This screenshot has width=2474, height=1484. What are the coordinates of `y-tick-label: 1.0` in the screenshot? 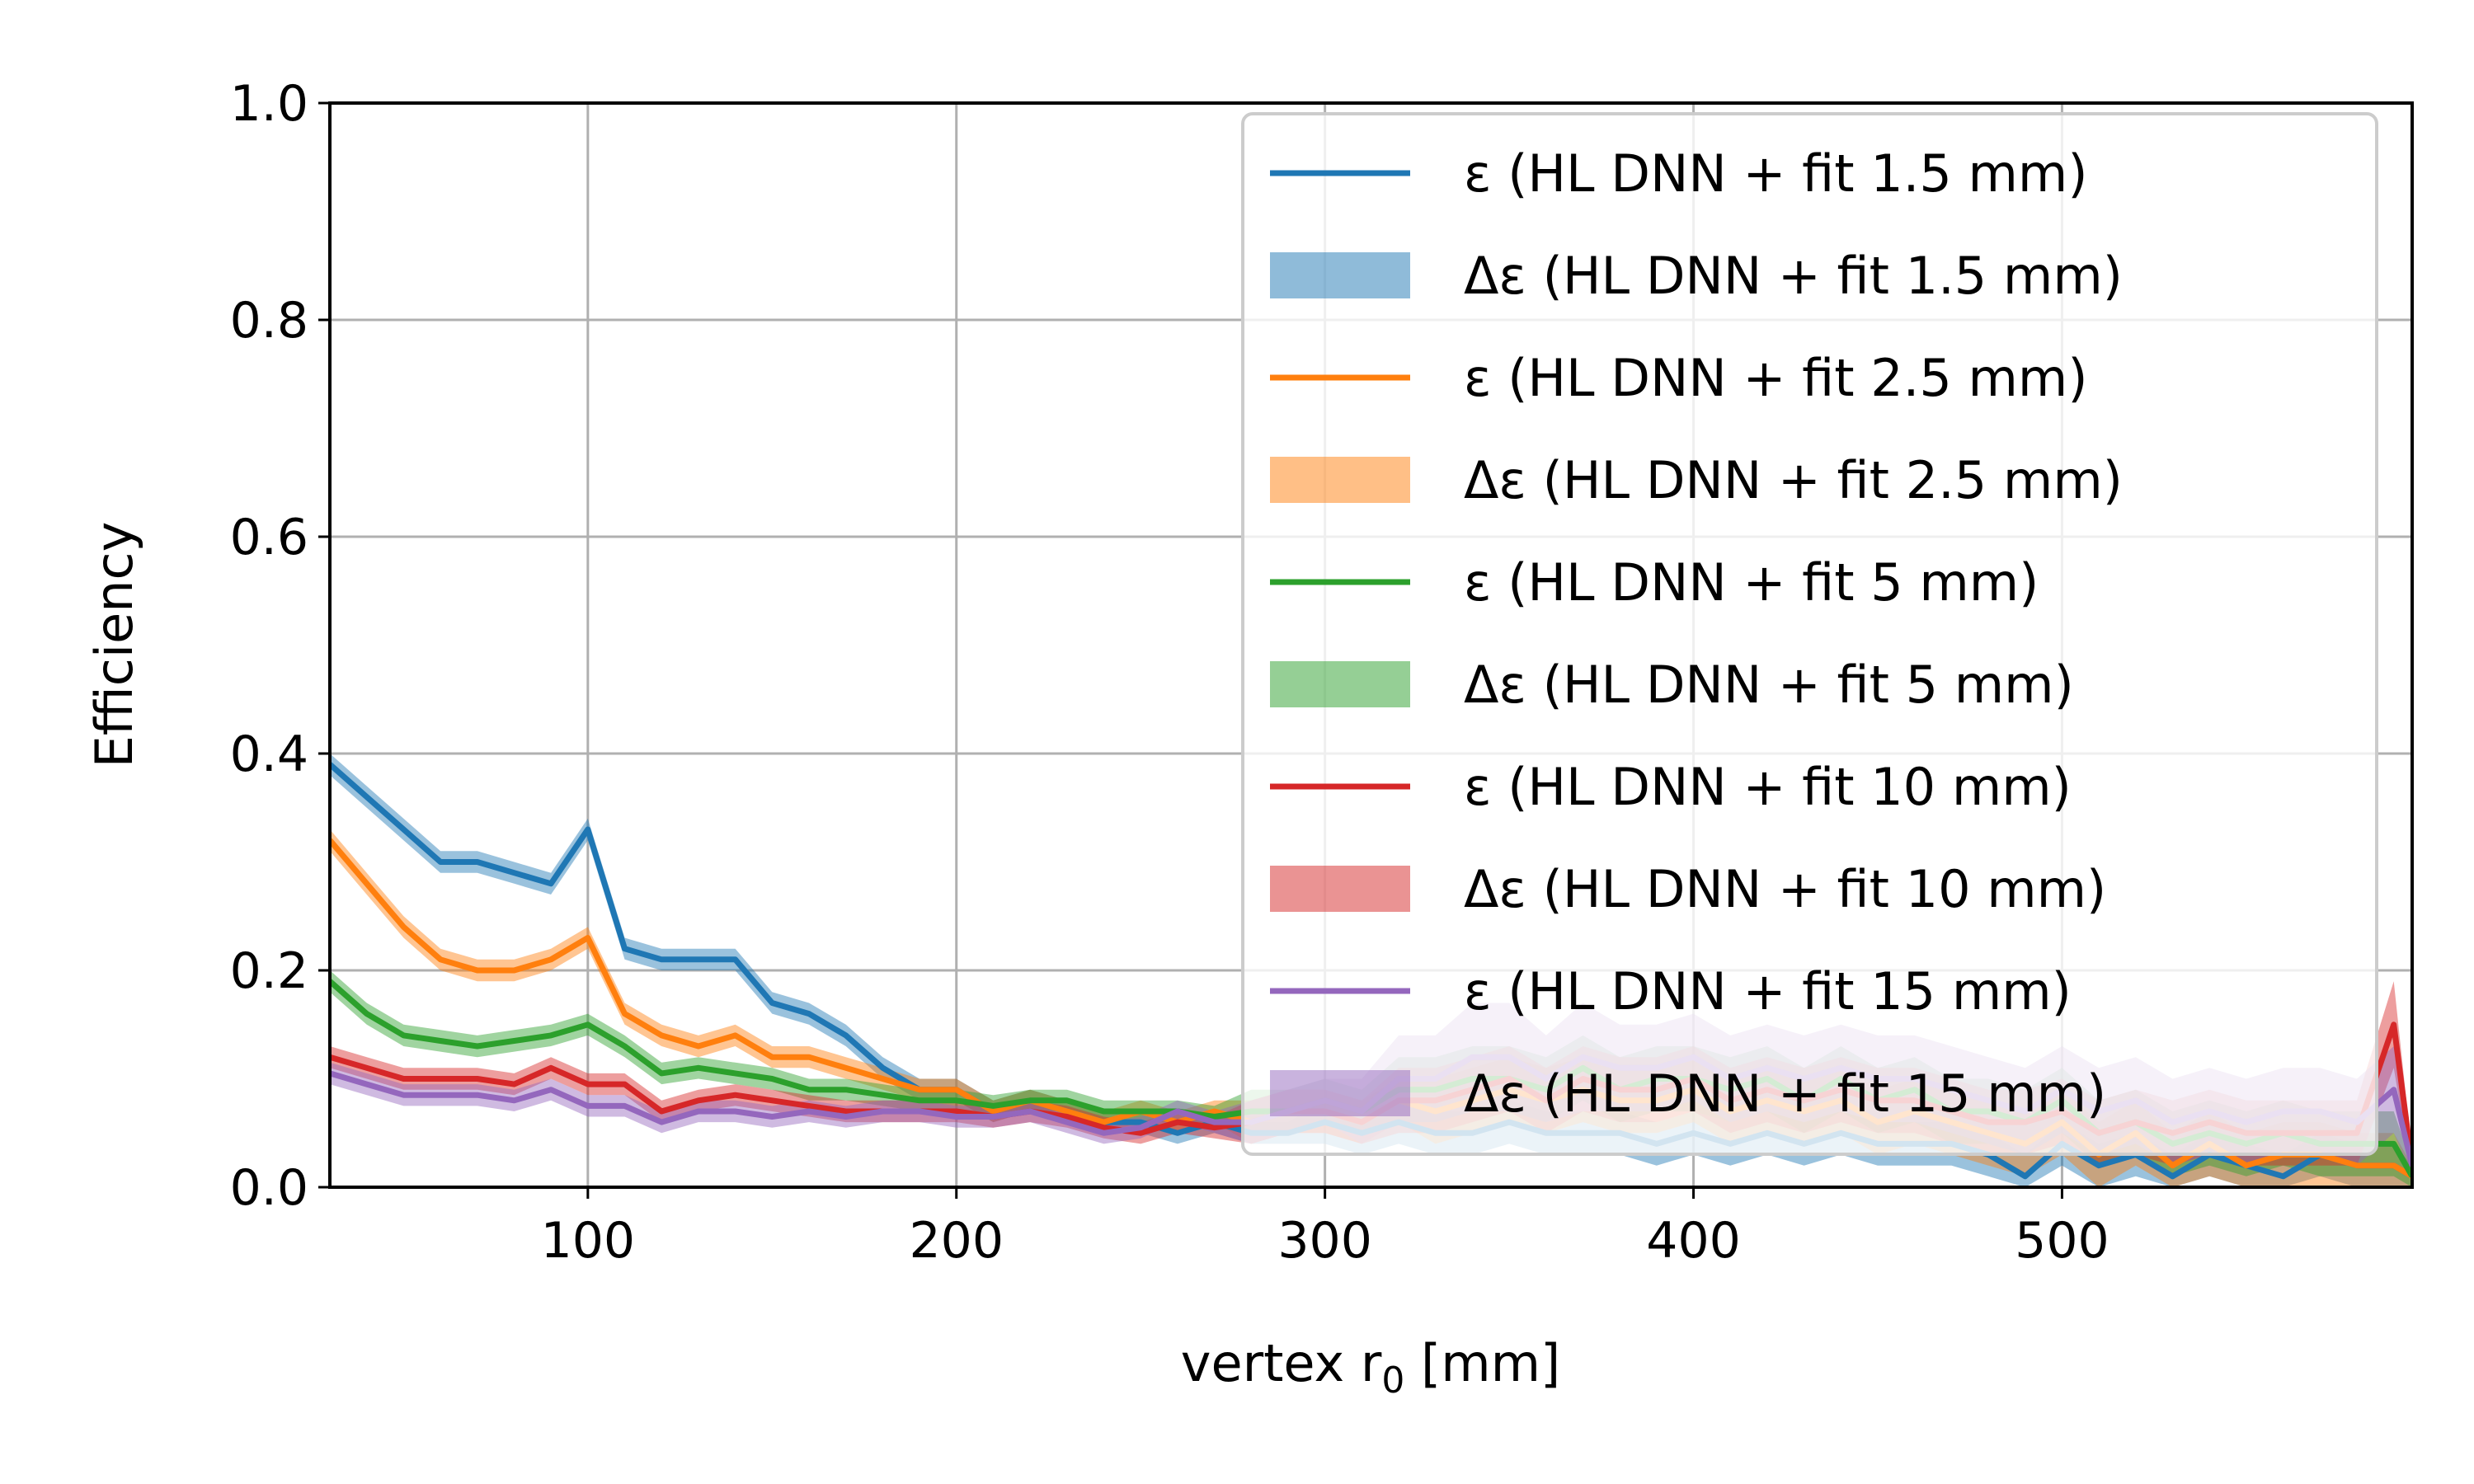 It's located at (269, 104).